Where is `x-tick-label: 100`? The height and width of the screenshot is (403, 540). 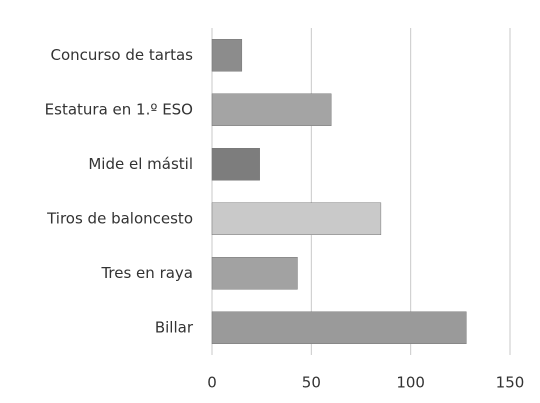
x-tick-label: 100 is located at coordinates (410, 383).